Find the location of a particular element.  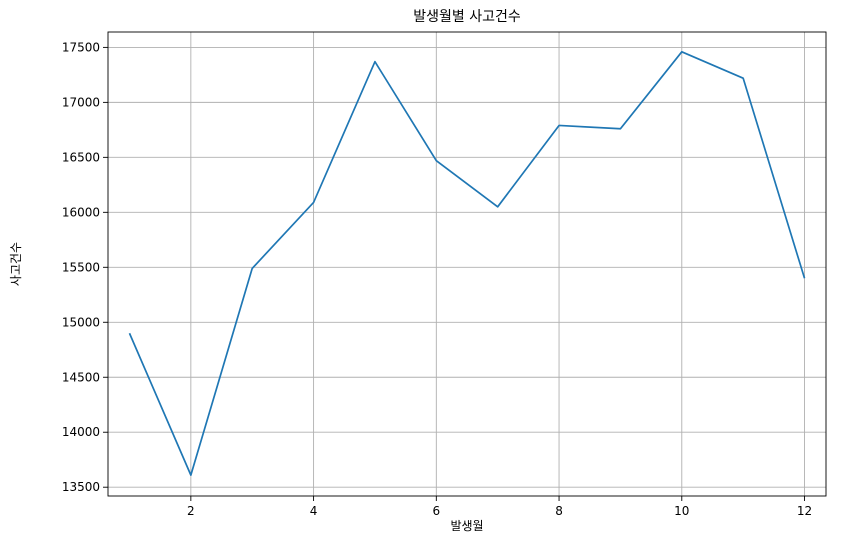

x-axis-label: 발생월 is located at coordinates (466, 526).